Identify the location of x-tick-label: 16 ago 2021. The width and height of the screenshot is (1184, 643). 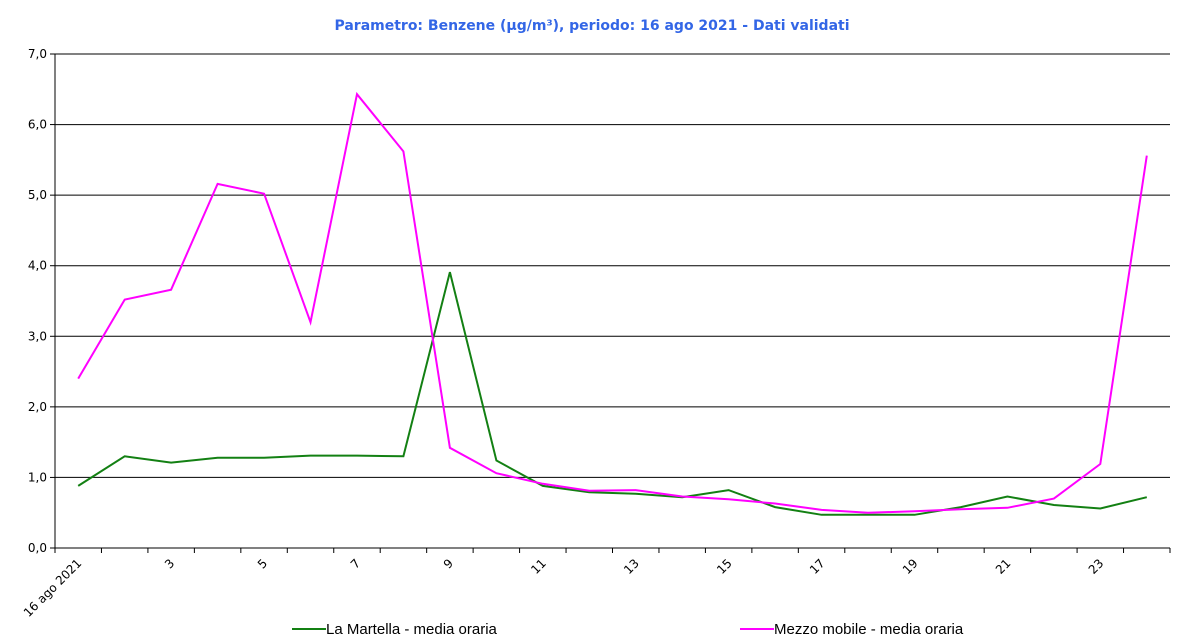
(52, 587).